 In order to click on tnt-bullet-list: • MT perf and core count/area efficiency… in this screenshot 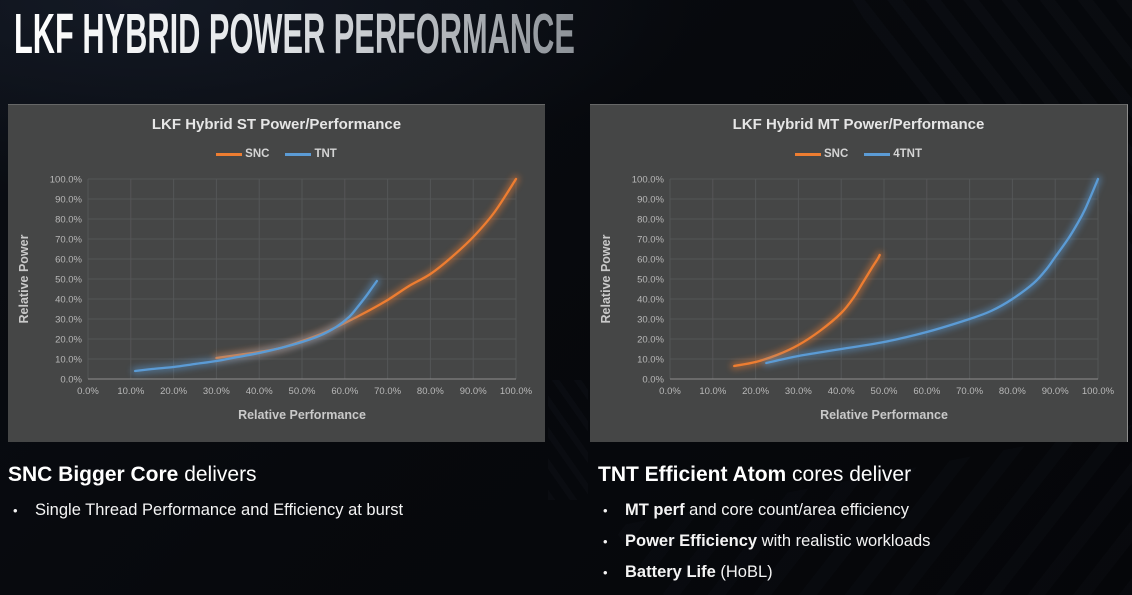, I will do `click(862, 541)`.